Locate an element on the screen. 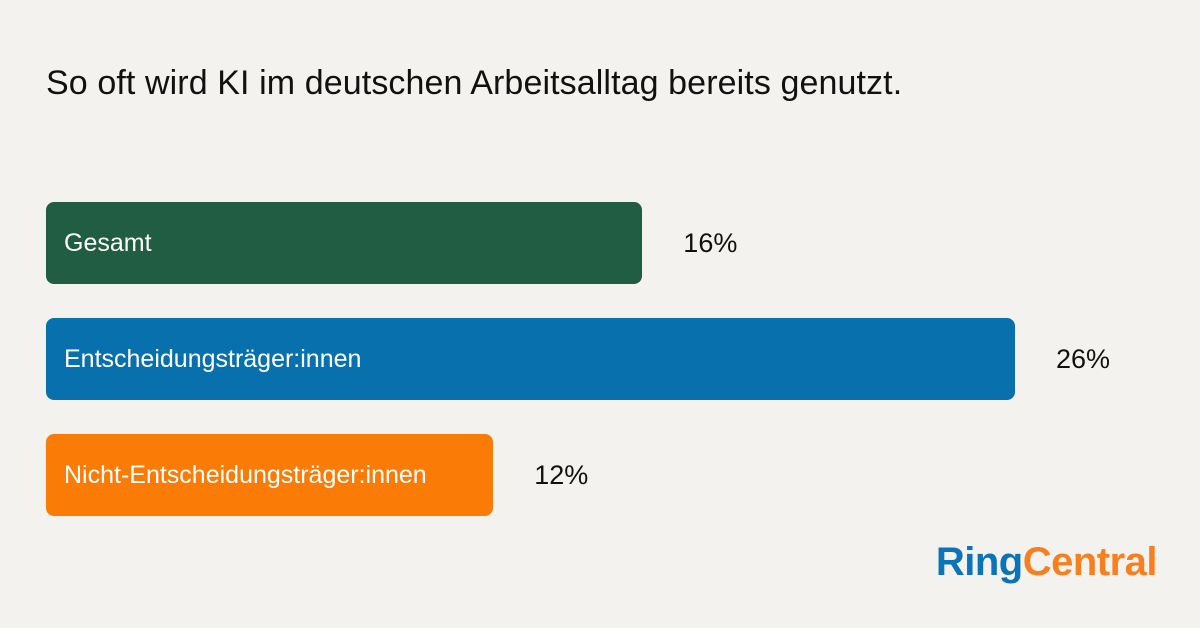 The height and width of the screenshot is (628, 1200). bar-2: Nicht-Entscheidungsträger:innen is located at coordinates (270, 475).